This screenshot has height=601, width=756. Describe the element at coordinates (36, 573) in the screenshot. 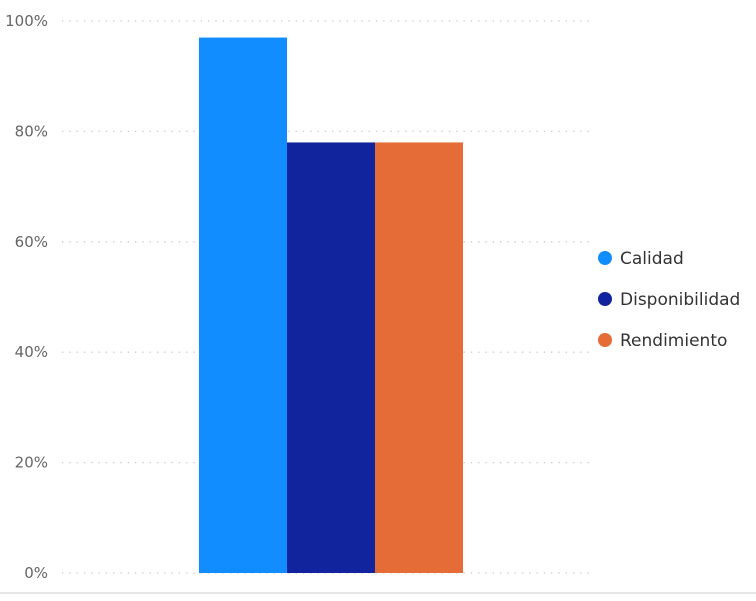

I see `y-tick-label: 0%` at that location.